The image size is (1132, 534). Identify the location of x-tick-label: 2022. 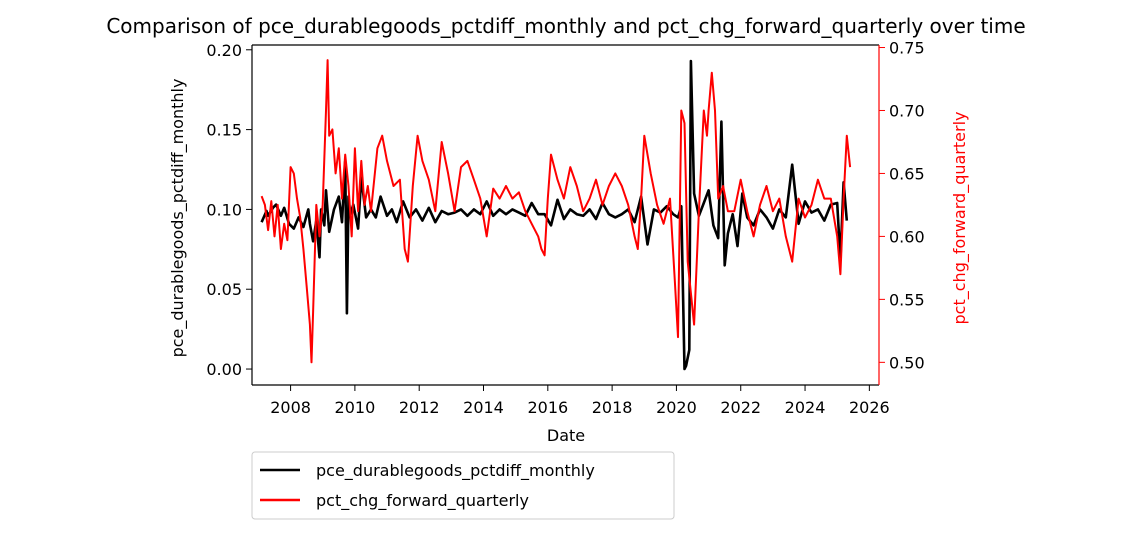
(740, 407).